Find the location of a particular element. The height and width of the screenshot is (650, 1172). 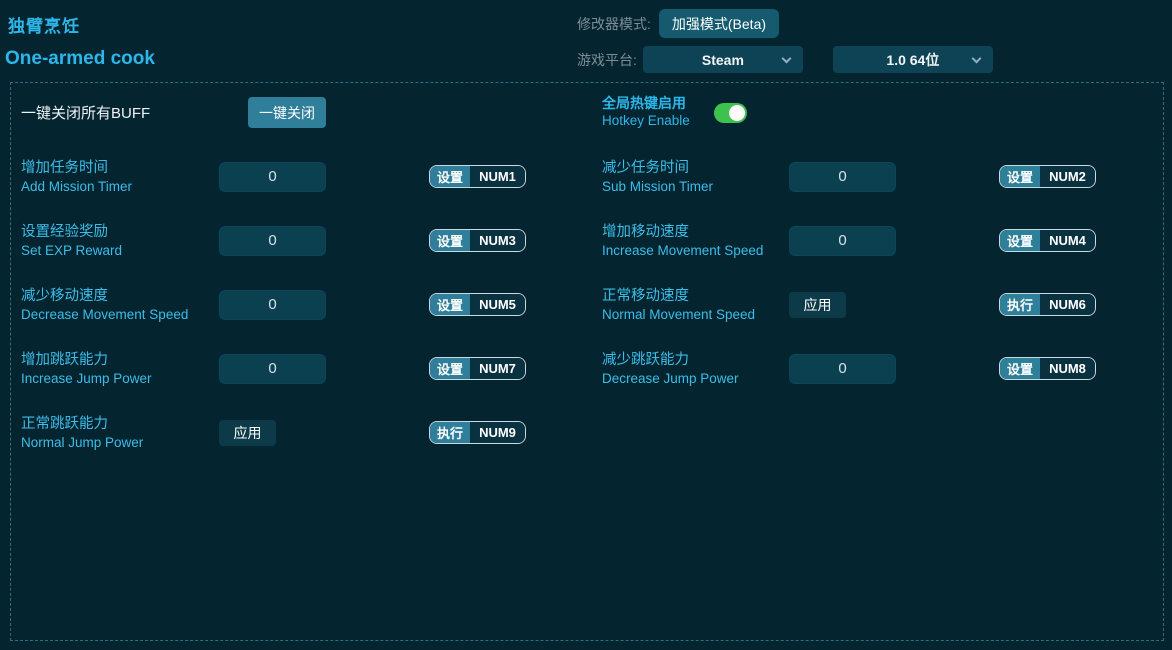

hotkey-button: 设置 NUM7 is located at coordinates (477, 369).